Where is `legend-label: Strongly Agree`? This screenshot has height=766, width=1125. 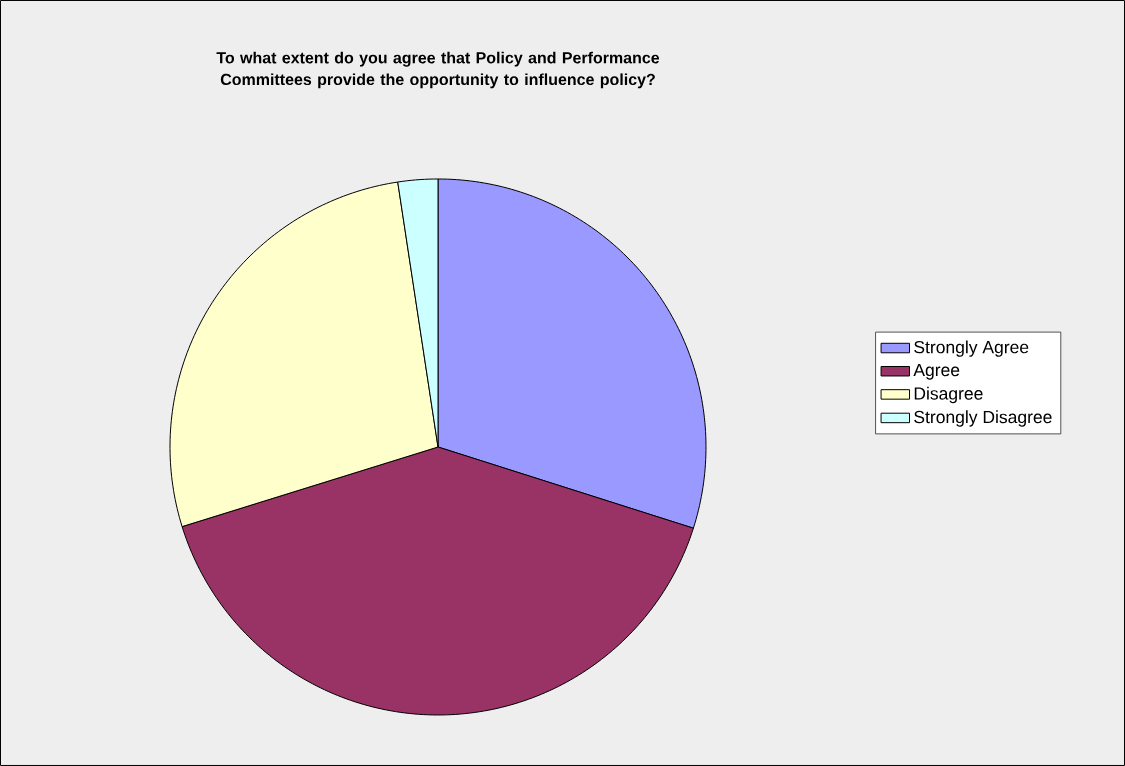
legend-label: Strongly Agree is located at coordinates (971, 348).